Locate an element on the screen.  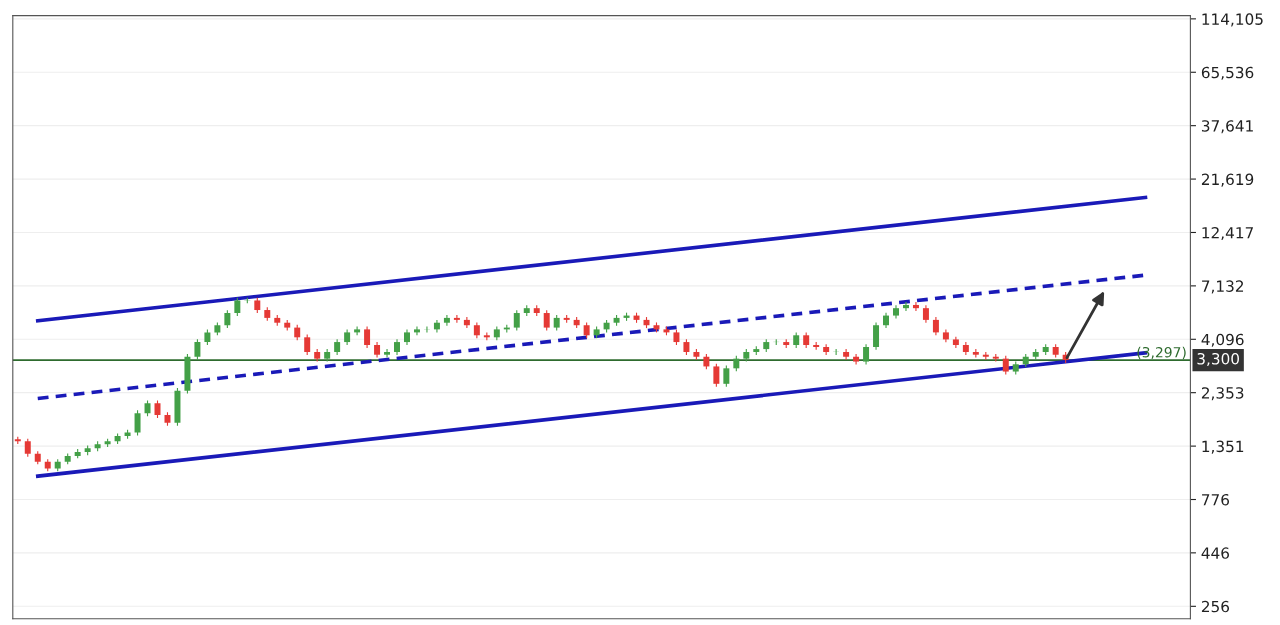
y-tick-label: 1,351 is located at coordinates (1223, 447).